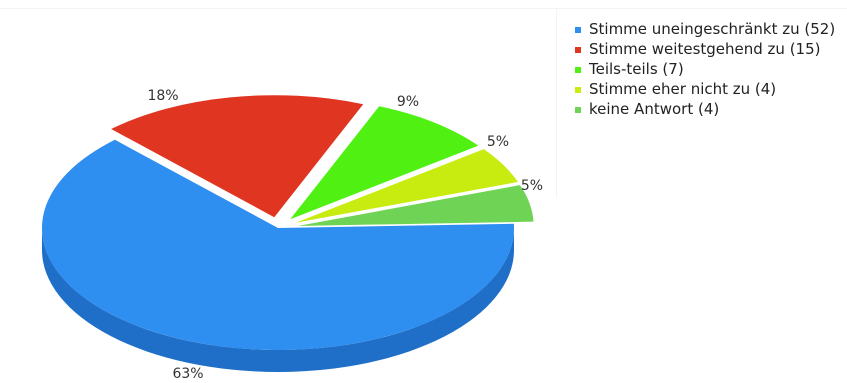 This screenshot has height=383, width=847. Describe the element at coordinates (187, 374) in the screenshot. I see `data-label: 63%` at that location.